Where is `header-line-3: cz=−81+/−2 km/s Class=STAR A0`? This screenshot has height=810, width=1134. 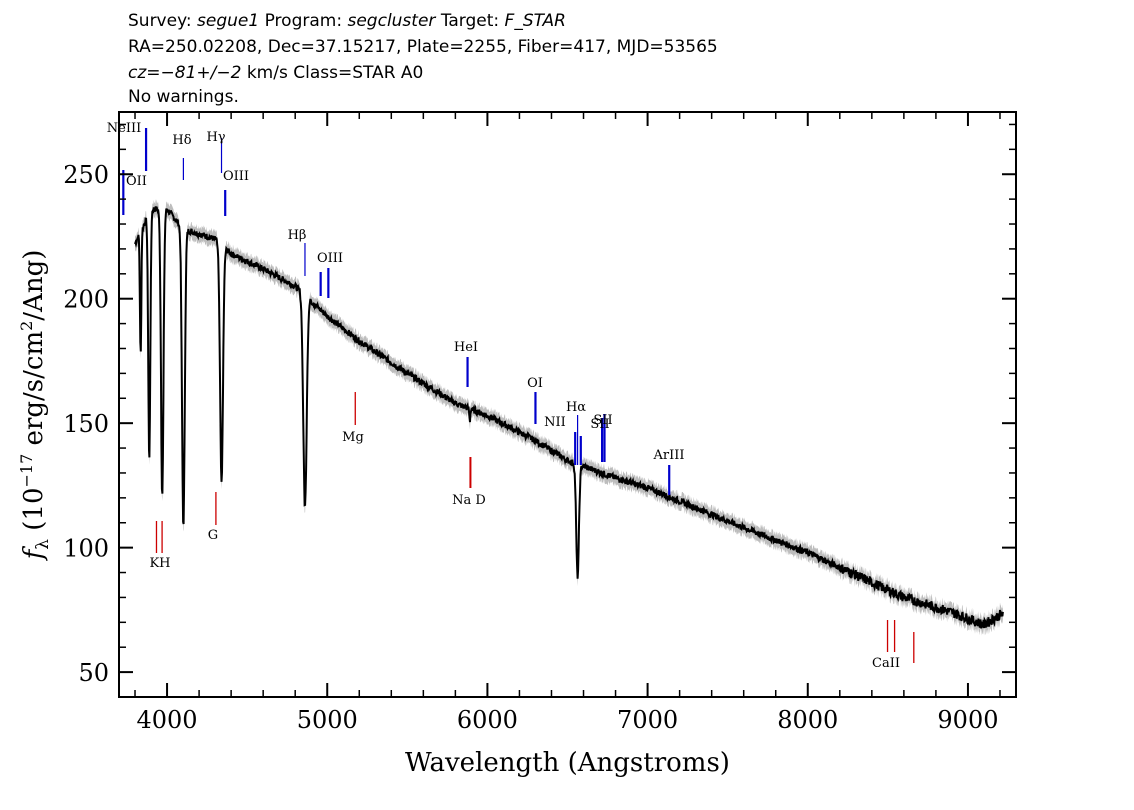
header-line-3: cz=−81+/−2 km/s Class=STAR A0 is located at coordinates (275, 73).